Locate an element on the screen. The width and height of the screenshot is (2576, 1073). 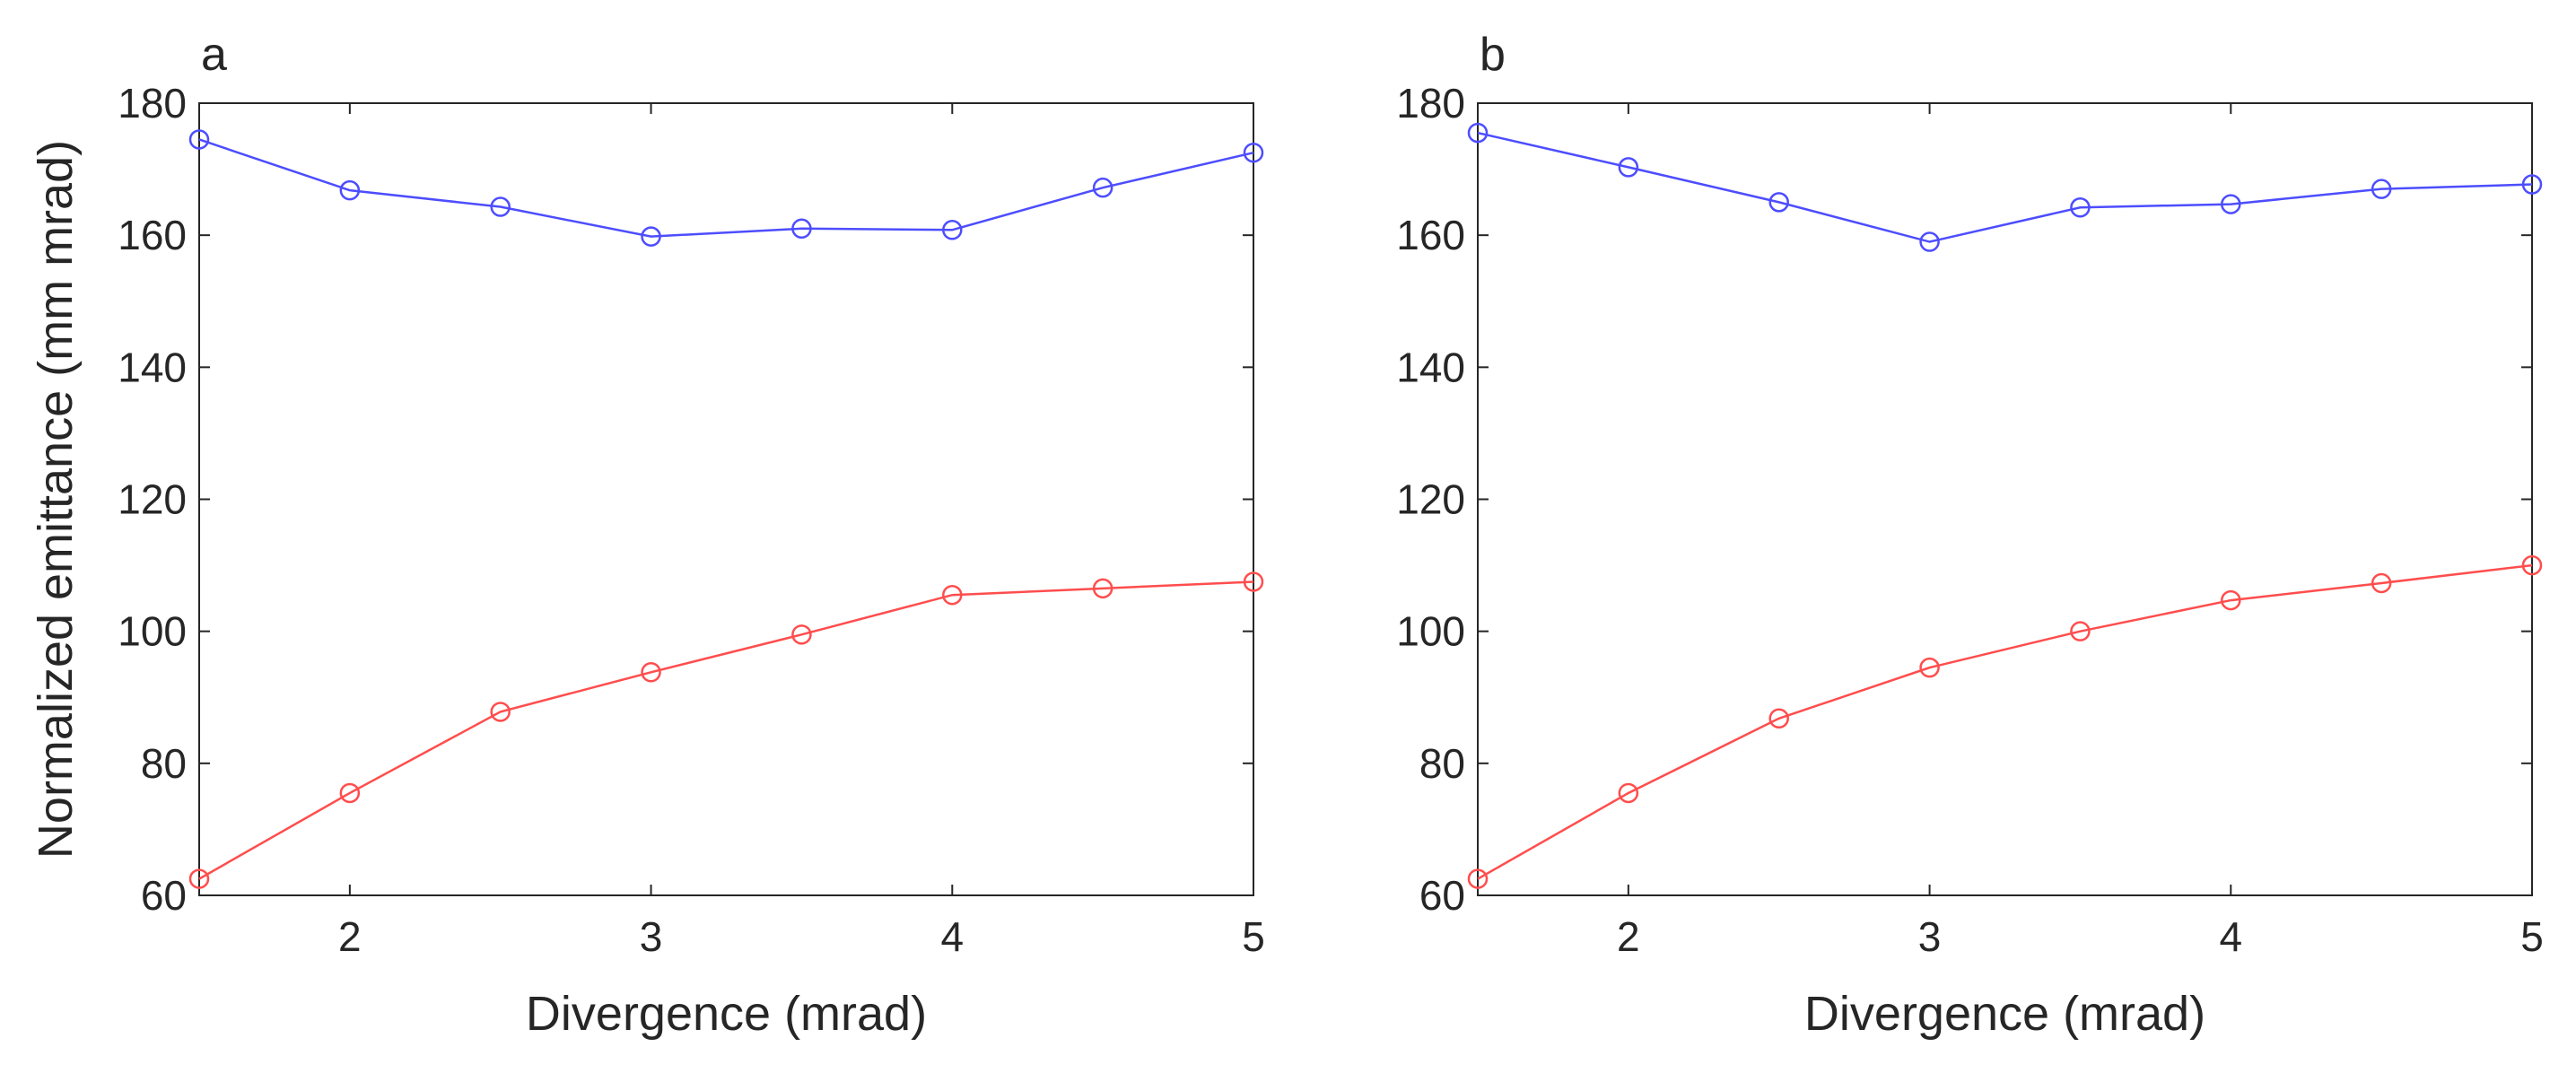
y-axis-label: Normalized emittance (mm mrad) is located at coordinates (56, 499).